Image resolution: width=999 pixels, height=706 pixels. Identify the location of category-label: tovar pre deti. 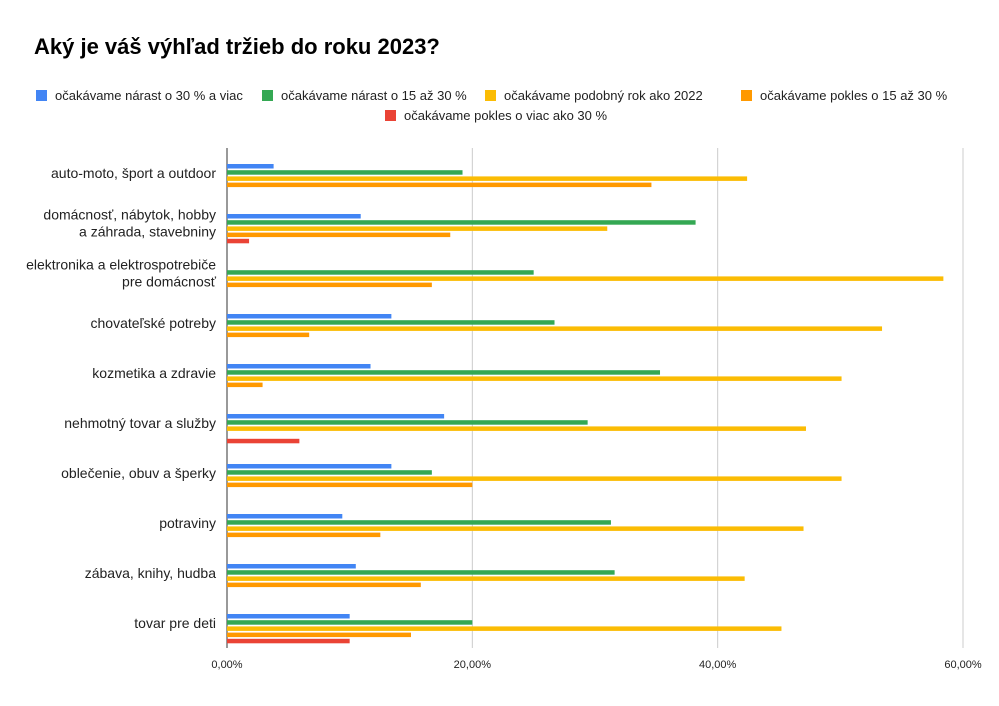
(175, 623).